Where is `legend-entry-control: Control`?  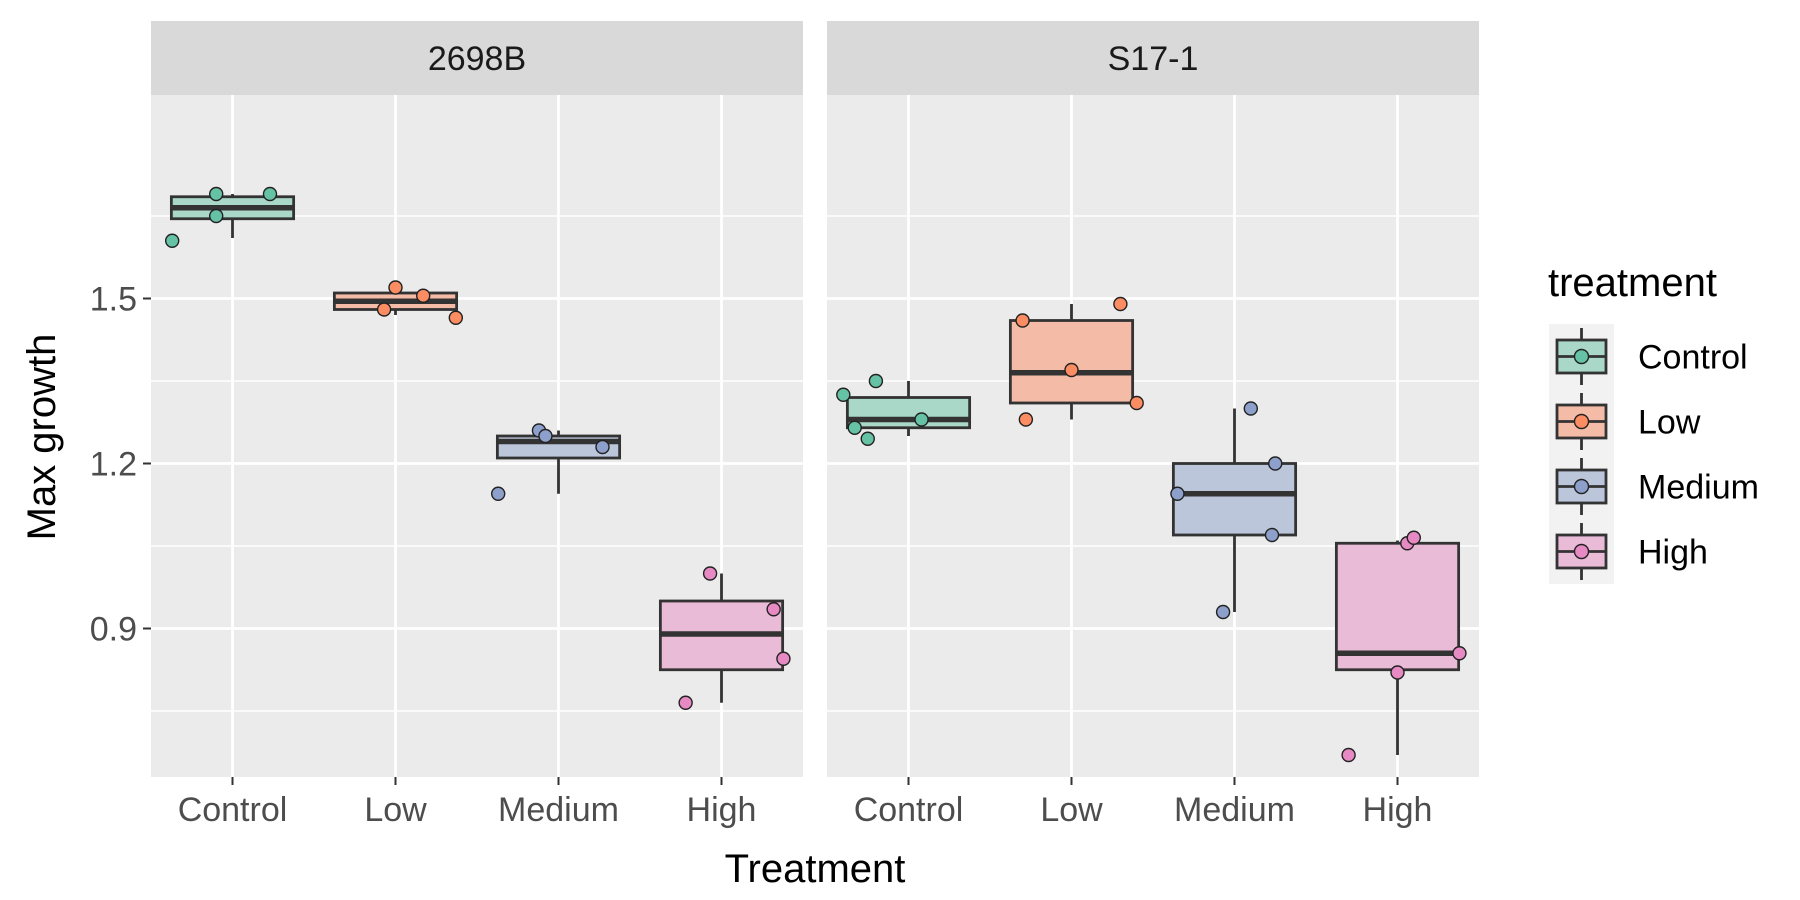 legend-entry-control: Control is located at coordinates (1651, 356).